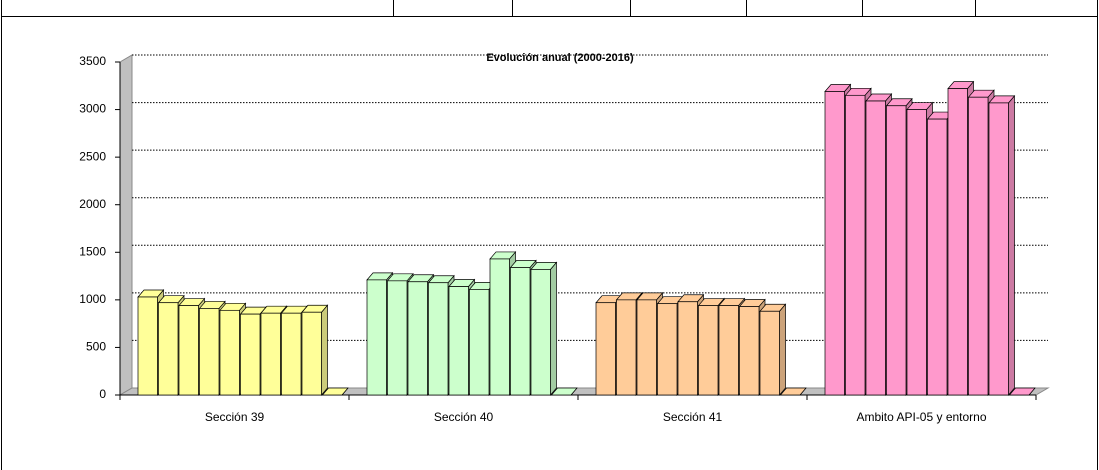  Describe the element at coordinates (921, 417) in the screenshot. I see `x-tick-label: Ambito API-05 y entorno` at that location.